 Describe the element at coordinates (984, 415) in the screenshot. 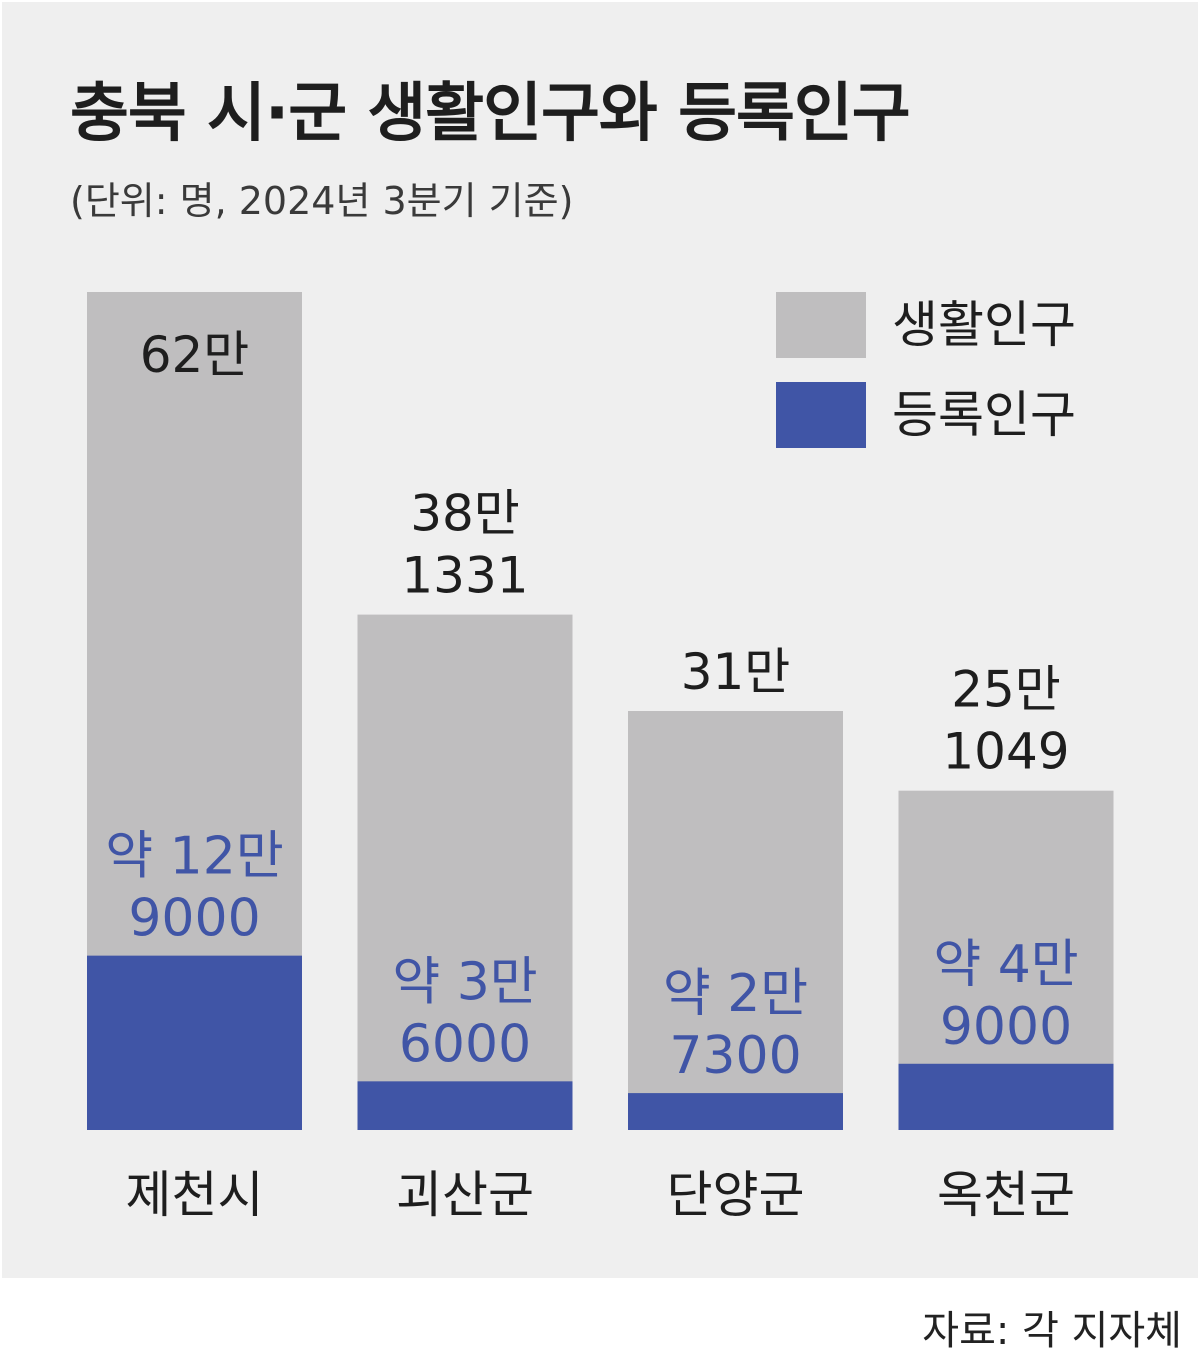

I see `legend-label: 등록인구` at that location.